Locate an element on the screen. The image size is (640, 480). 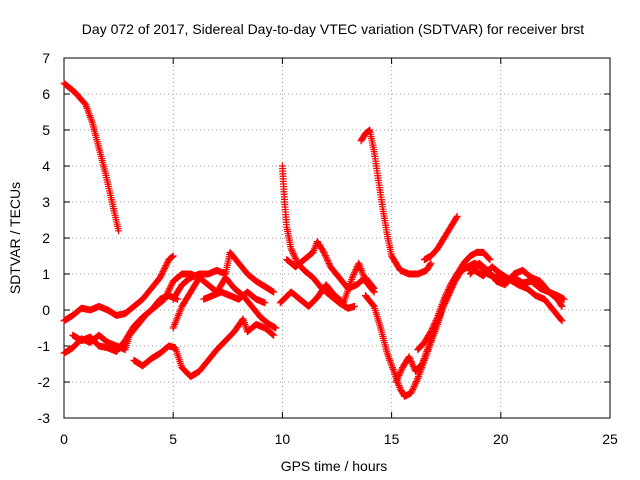
x-axis-label: GPS time / hours is located at coordinates (334, 466).